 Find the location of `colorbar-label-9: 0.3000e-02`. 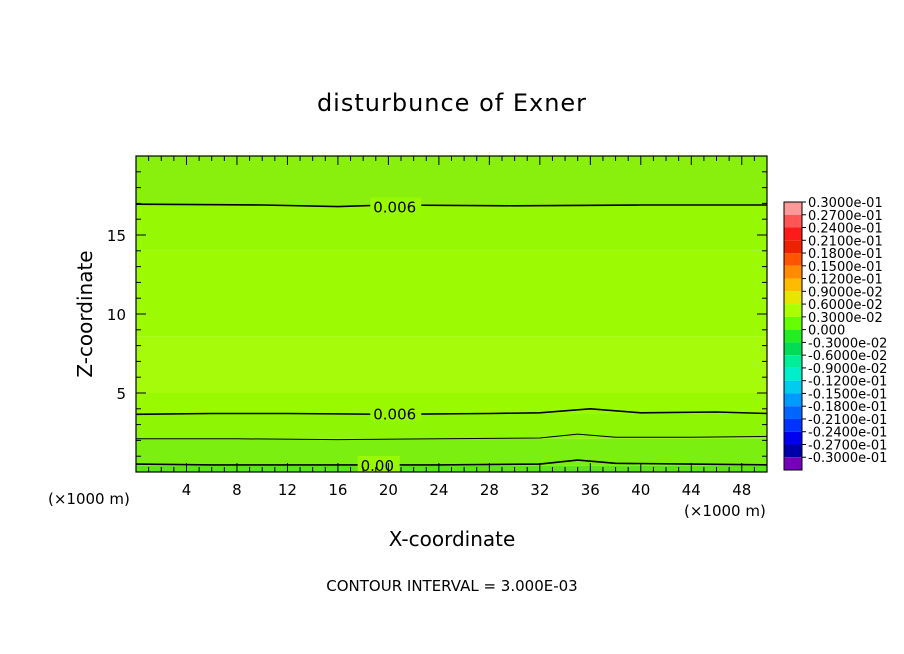

colorbar-label-9: 0.3000e-02 is located at coordinates (845, 318).